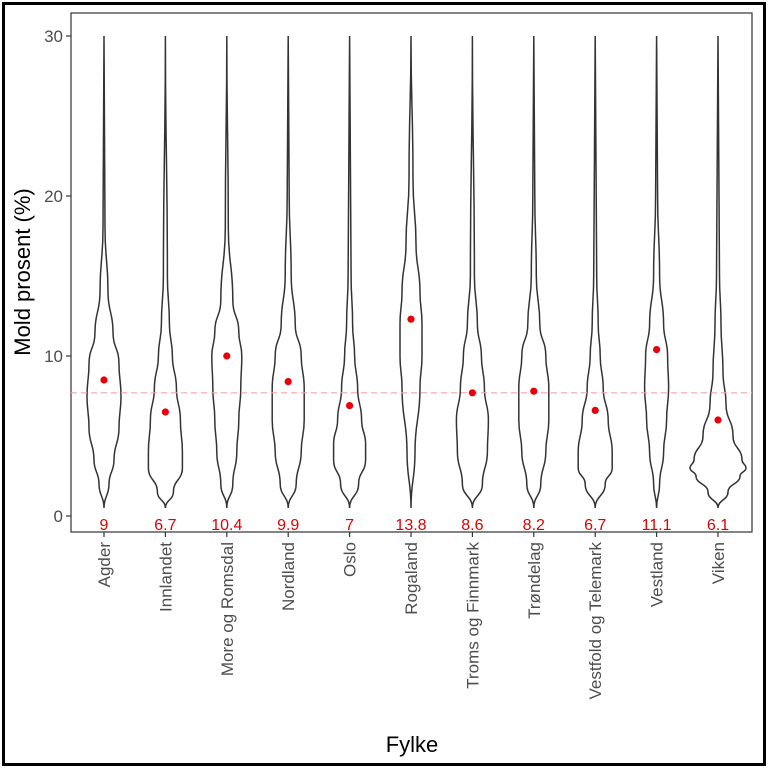  What do you see at coordinates (472, 525) in the screenshot?
I see `median-label: 8.6` at bounding box center [472, 525].